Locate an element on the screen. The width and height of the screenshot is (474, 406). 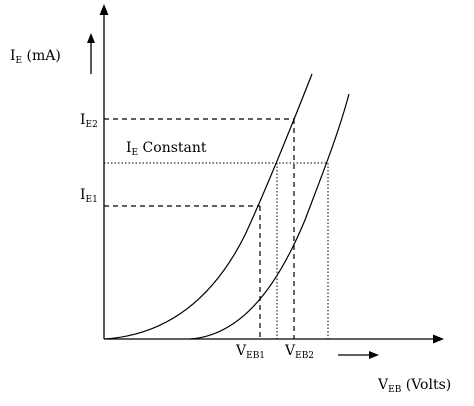
y-axis-arrowhead is located at coordinates (104, 9).